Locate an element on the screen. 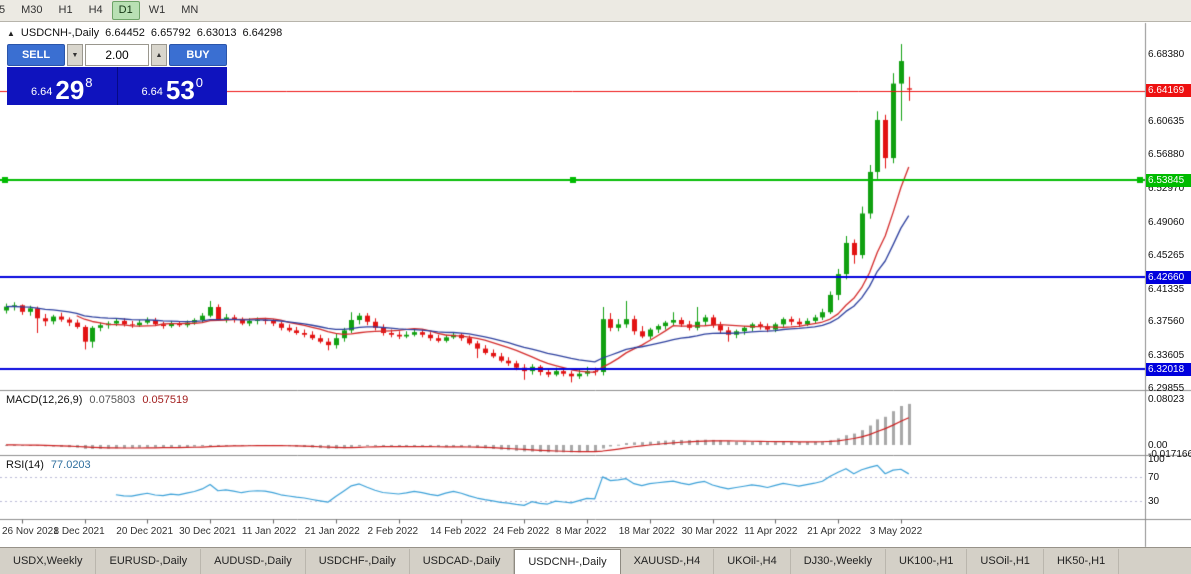 The image size is (1191, 574). price-axis-label: 6.56880 is located at coordinates (1166, 154).